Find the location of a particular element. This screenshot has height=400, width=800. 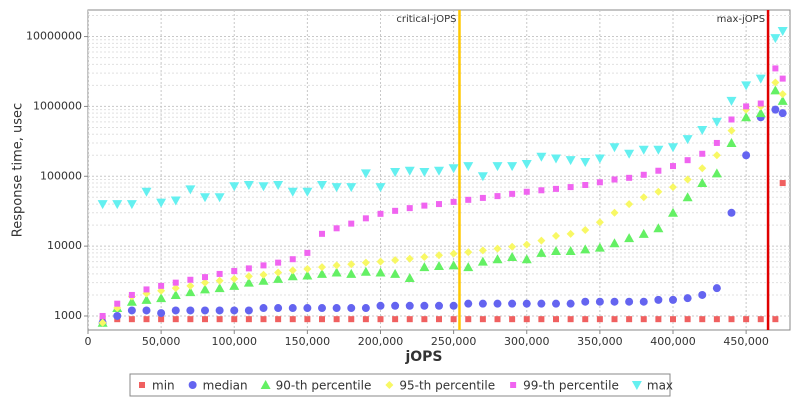

y-tick-label: 10000000 is located at coordinates (54, 36).